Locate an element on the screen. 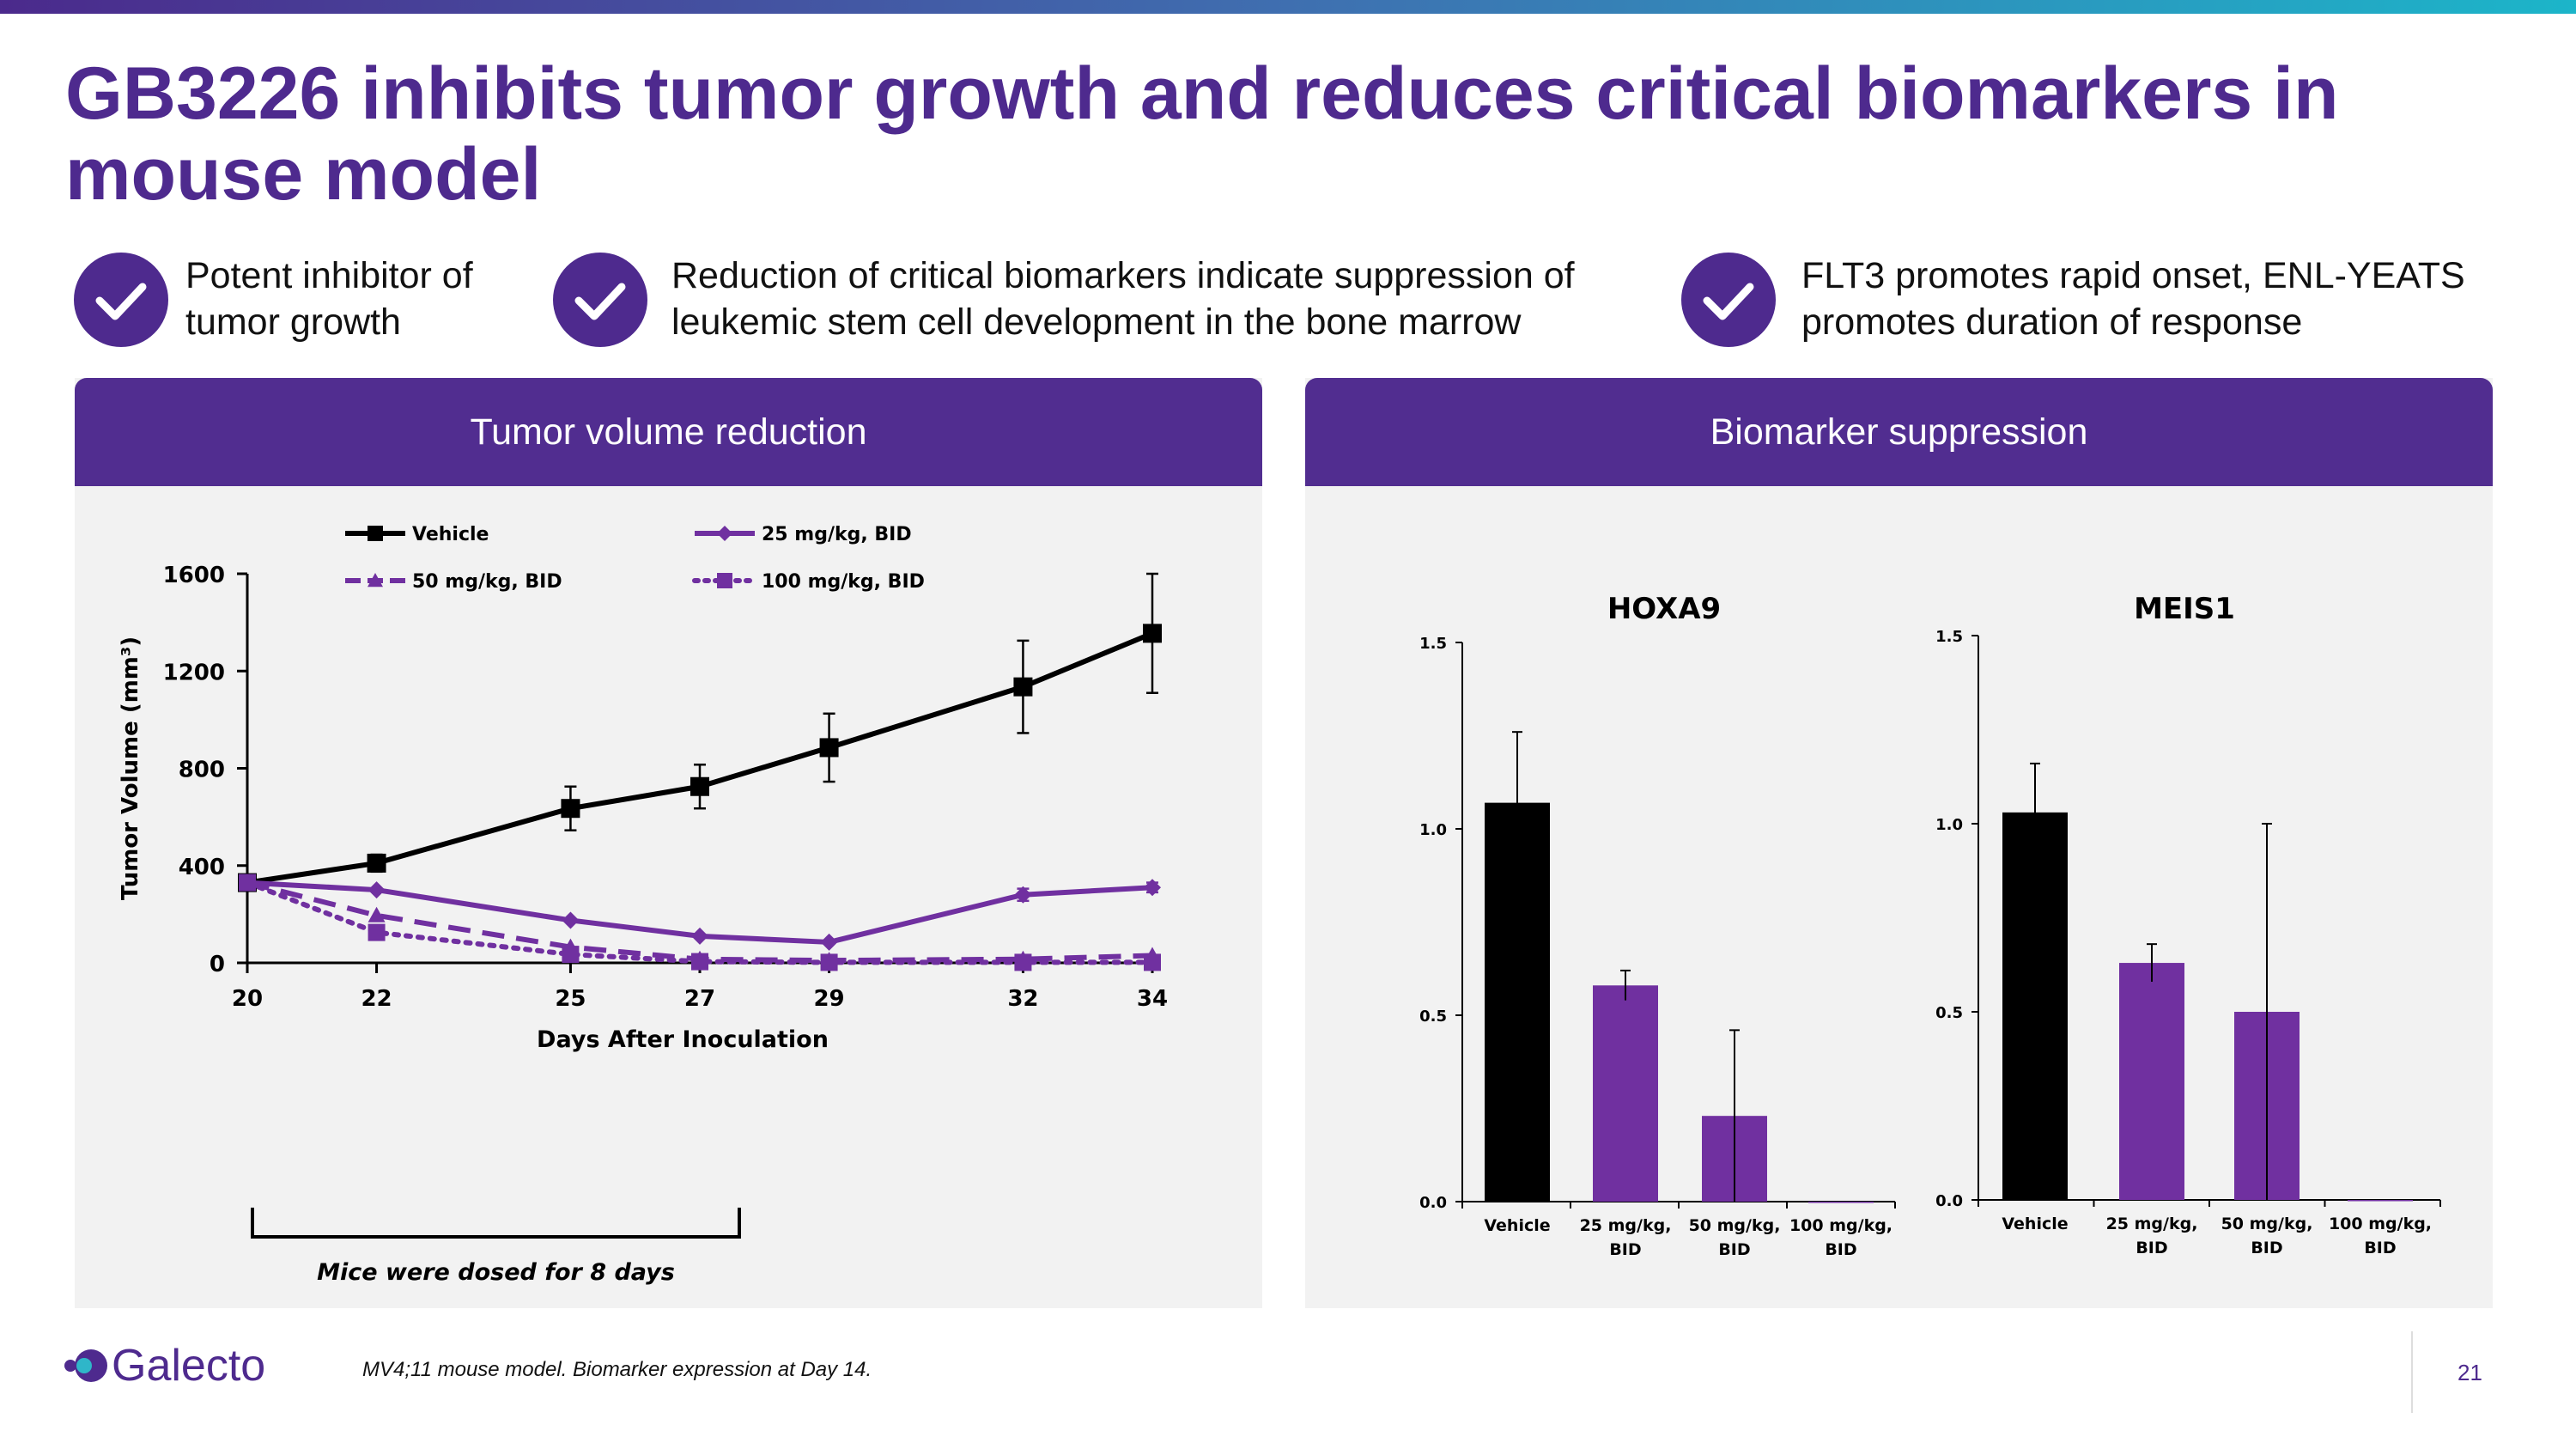 The height and width of the screenshot is (1449, 2576). y-tick-label: 0.5 is located at coordinates (1949, 1013).